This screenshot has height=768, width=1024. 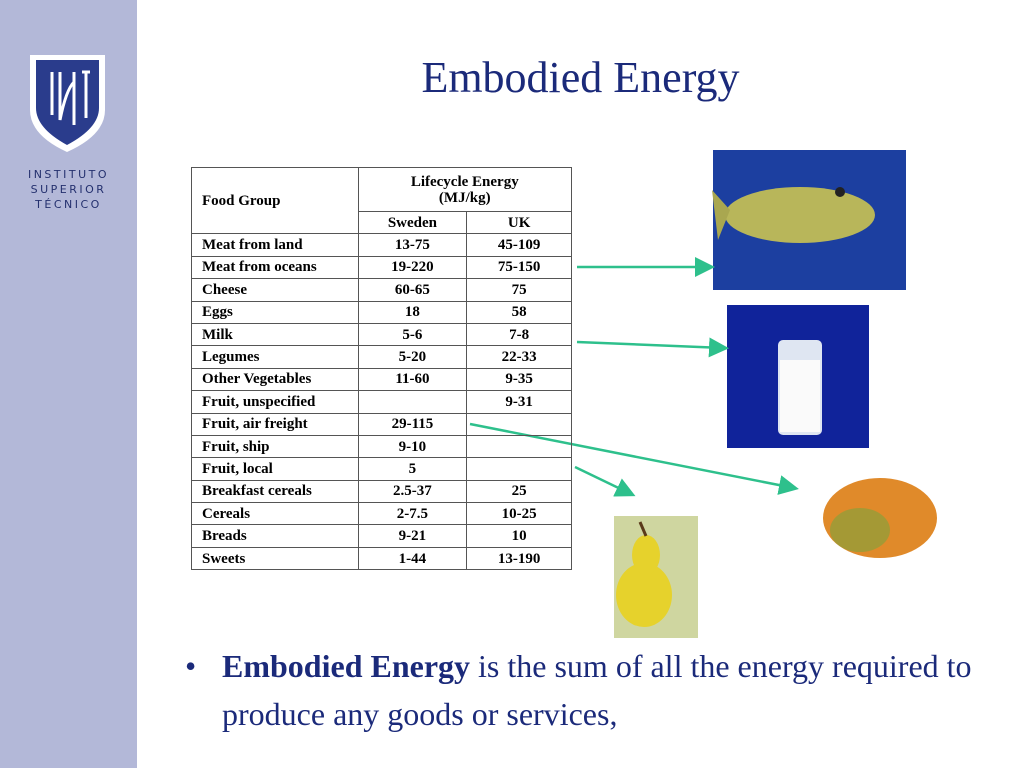 What do you see at coordinates (519, 290) in the screenshot?
I see `table-cell: 75` at bounding box center [519, 290].